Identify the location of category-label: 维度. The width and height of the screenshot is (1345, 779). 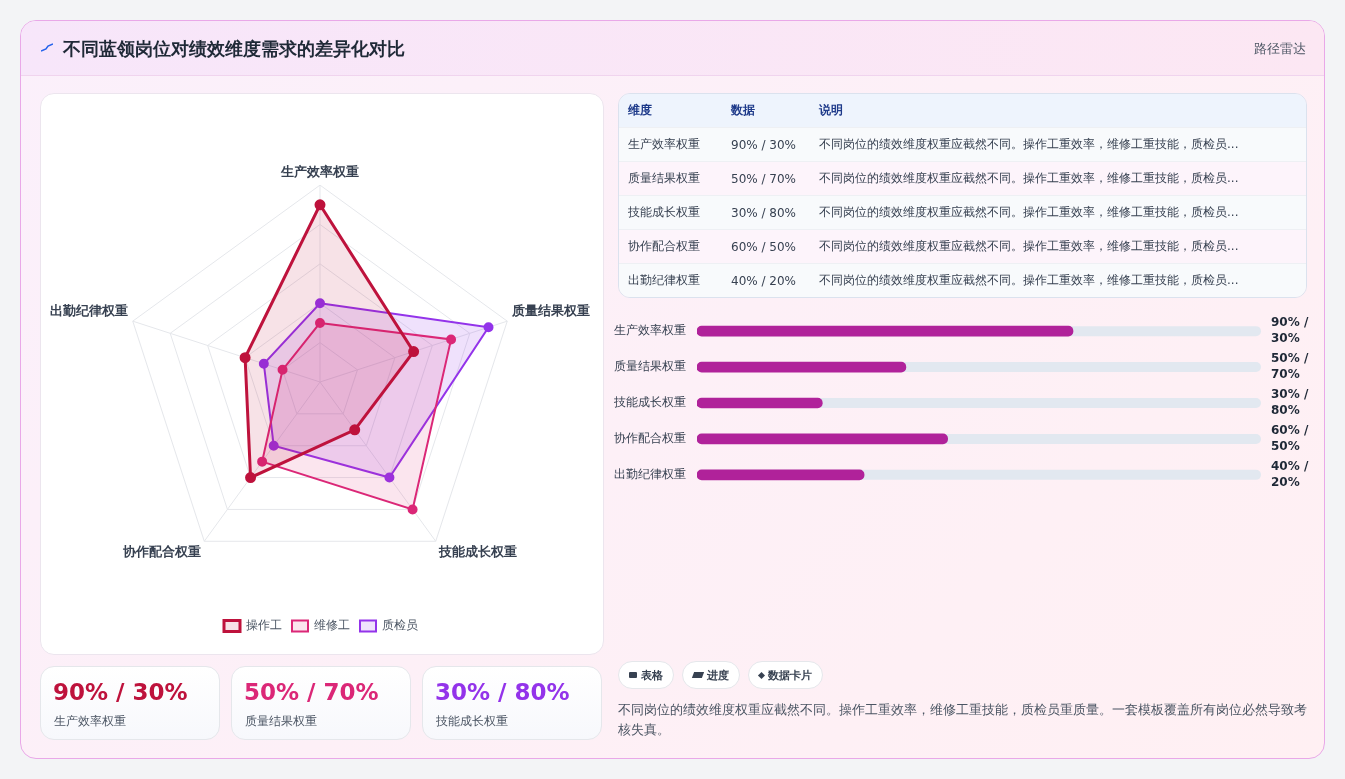
(640, 110).